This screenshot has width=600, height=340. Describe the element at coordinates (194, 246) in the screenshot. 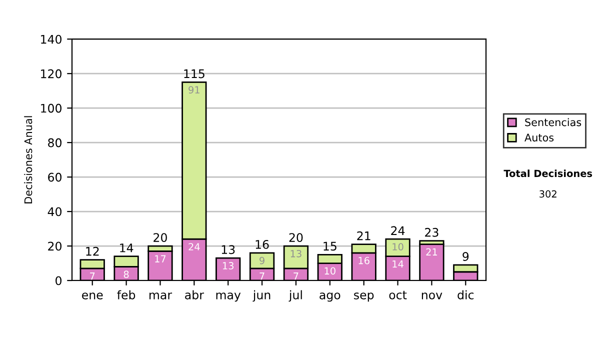

I see `data-label: 24` at that location.